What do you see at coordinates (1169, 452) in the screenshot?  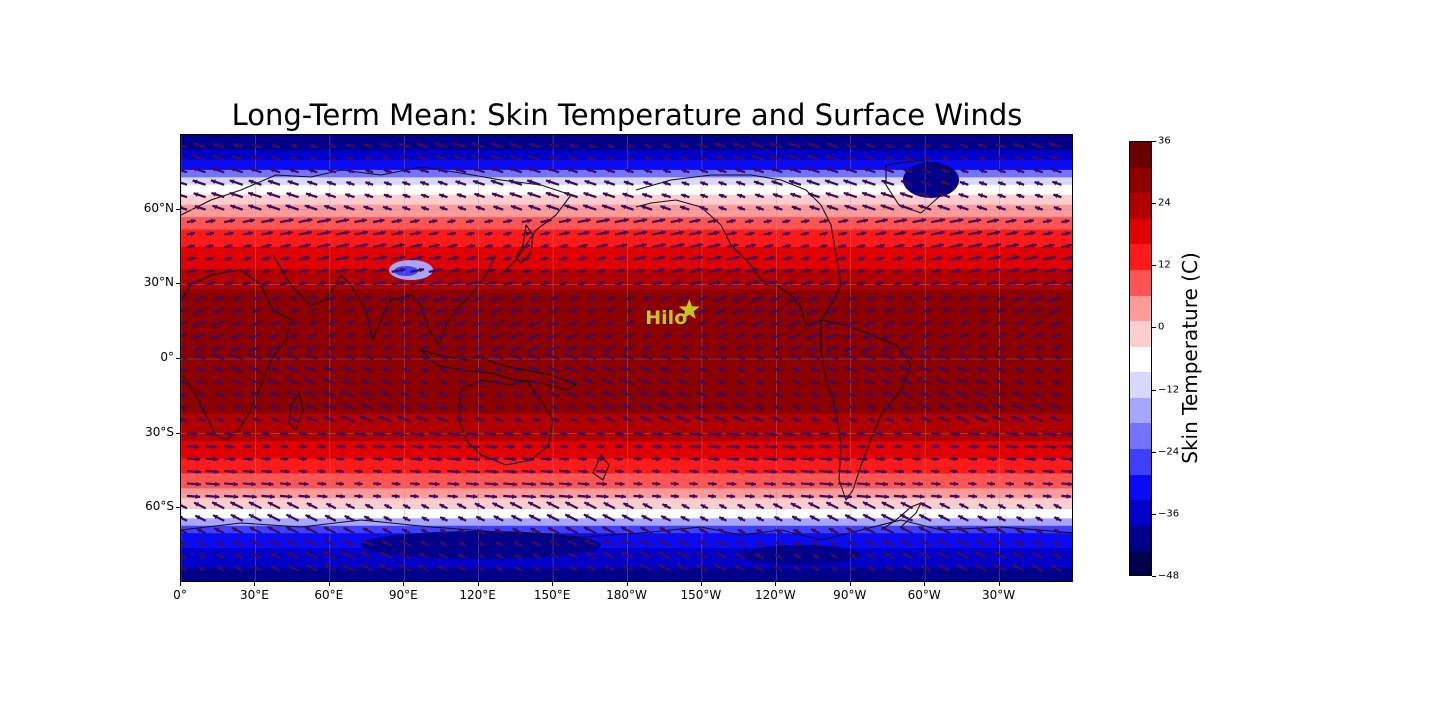 I see `colorbar-tick-label: −24` at bounding box center [1169, 452].